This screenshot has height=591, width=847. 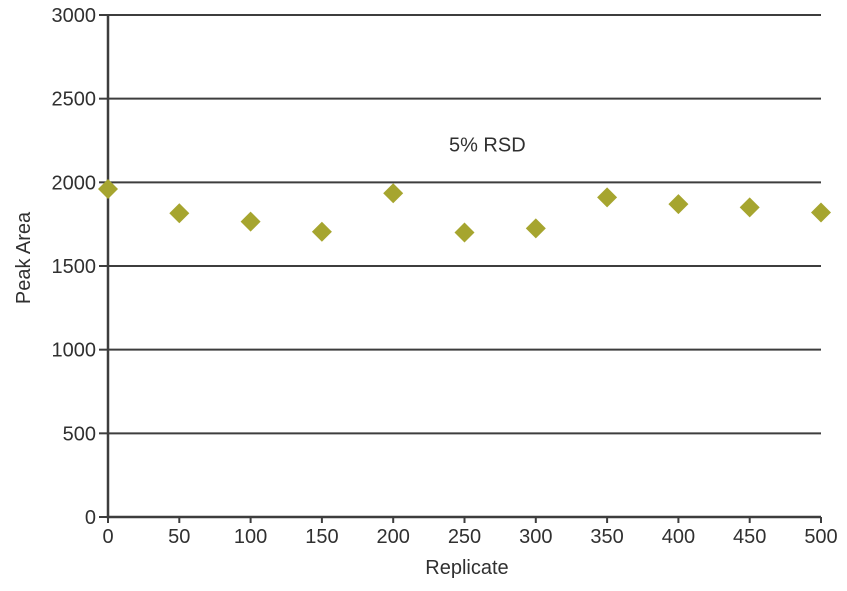 I want to click on y-tick-label: 3000, so click(x=74, y=16).